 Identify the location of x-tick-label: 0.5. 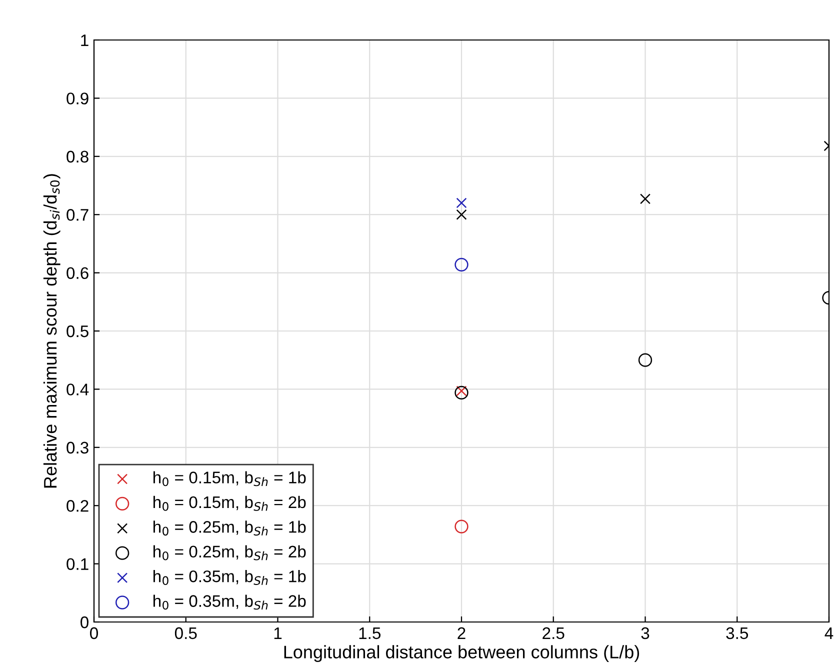
(185, 633).